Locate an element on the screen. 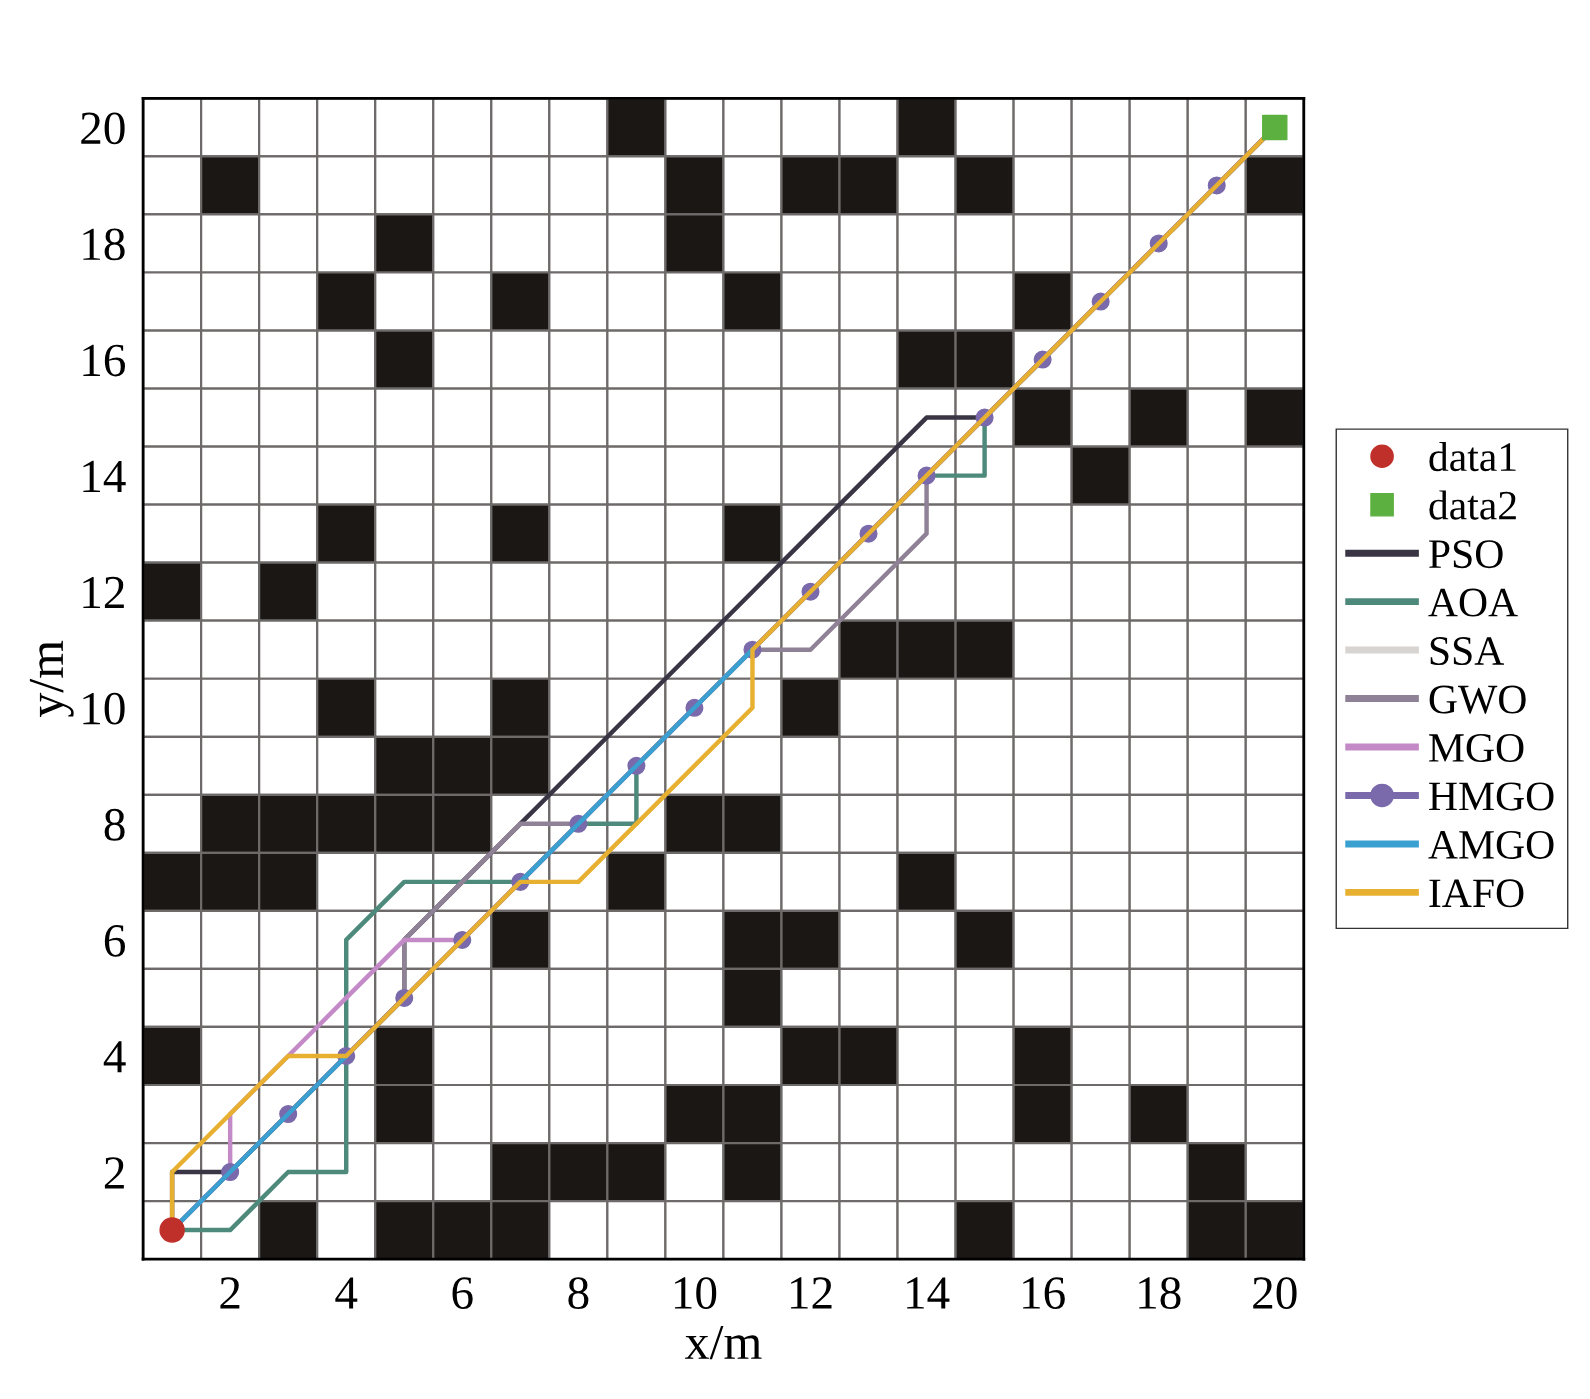  x-tick-label: 4 is located at coordinates (346, 1293).